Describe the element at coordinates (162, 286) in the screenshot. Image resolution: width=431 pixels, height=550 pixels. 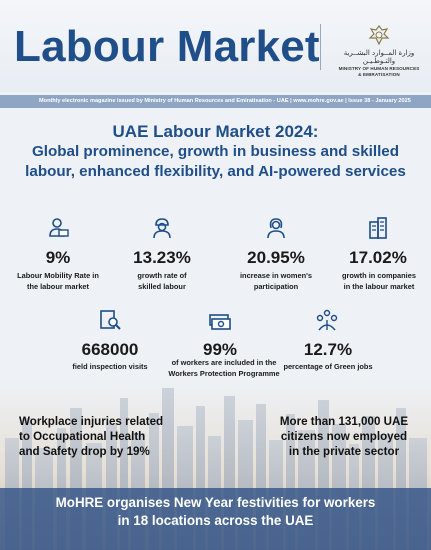
I see `stat-label-line: skilled labour` at that location.